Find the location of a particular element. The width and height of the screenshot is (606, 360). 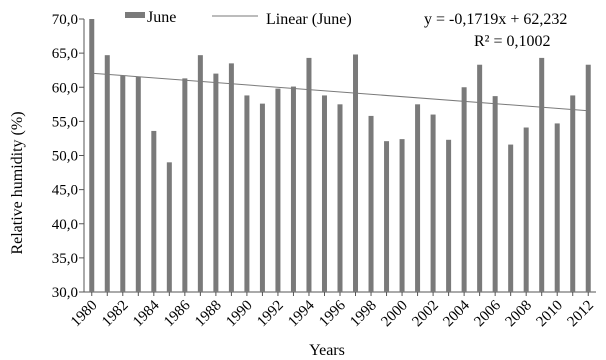

x-tick-label: 1980 is located at coordinates (84, 314).